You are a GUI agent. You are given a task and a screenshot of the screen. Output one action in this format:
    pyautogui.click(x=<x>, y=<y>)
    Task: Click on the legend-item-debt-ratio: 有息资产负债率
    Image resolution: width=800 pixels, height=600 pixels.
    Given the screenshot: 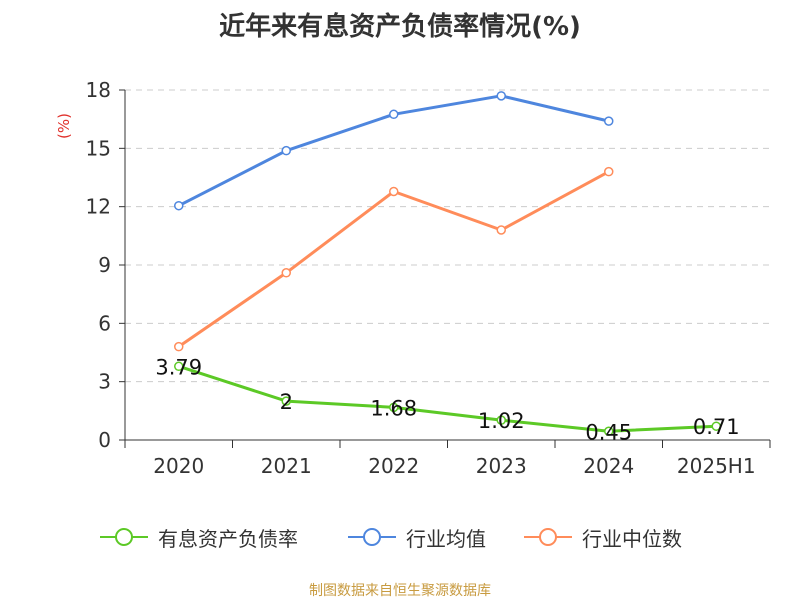 What is the action you would take?
    pyautogui.click(x=198, y=537)
    